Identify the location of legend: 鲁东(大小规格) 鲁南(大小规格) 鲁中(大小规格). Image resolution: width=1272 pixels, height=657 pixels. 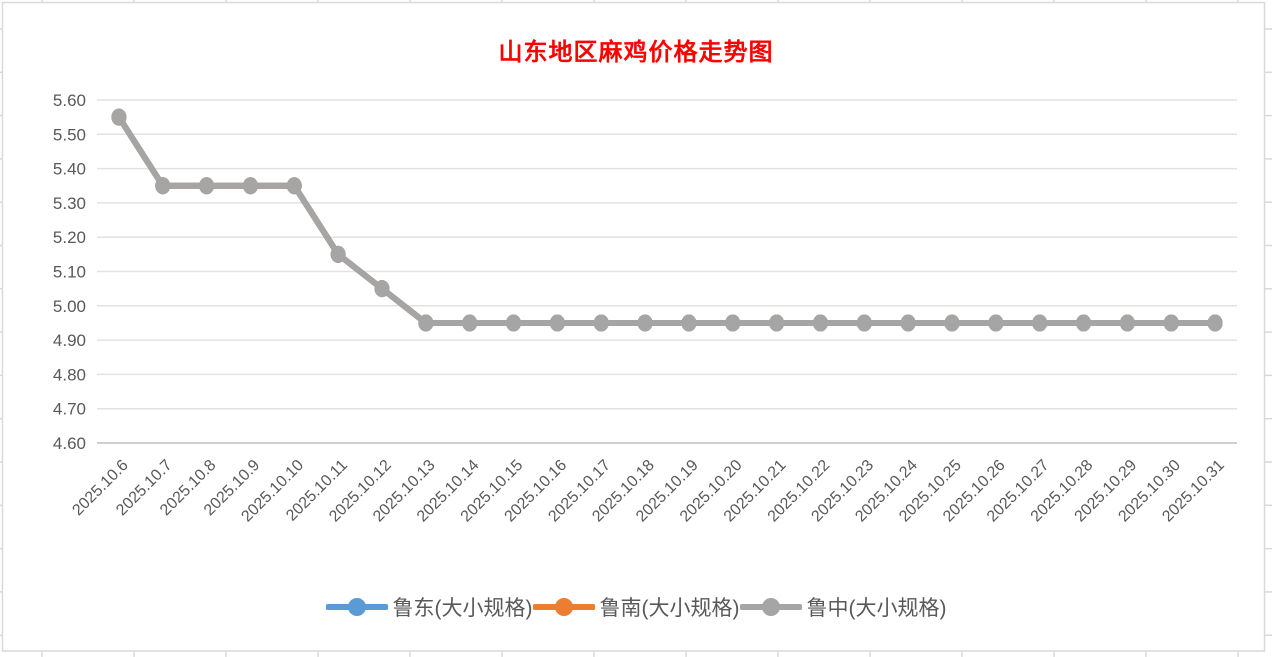
(636, 607).